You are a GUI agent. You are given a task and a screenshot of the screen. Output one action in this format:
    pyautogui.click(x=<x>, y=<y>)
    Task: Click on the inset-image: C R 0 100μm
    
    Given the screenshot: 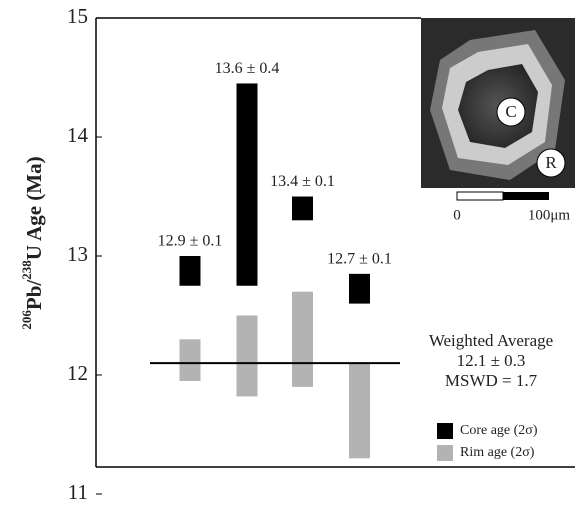 What is the action you would take?
    pyautogui.click(x=498, y=120)
    